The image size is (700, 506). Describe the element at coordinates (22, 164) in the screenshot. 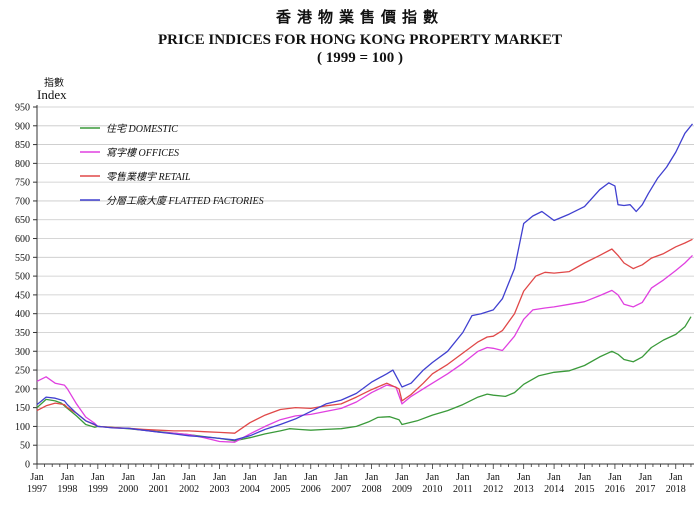

I see `y-tick-label: 800` at that location.